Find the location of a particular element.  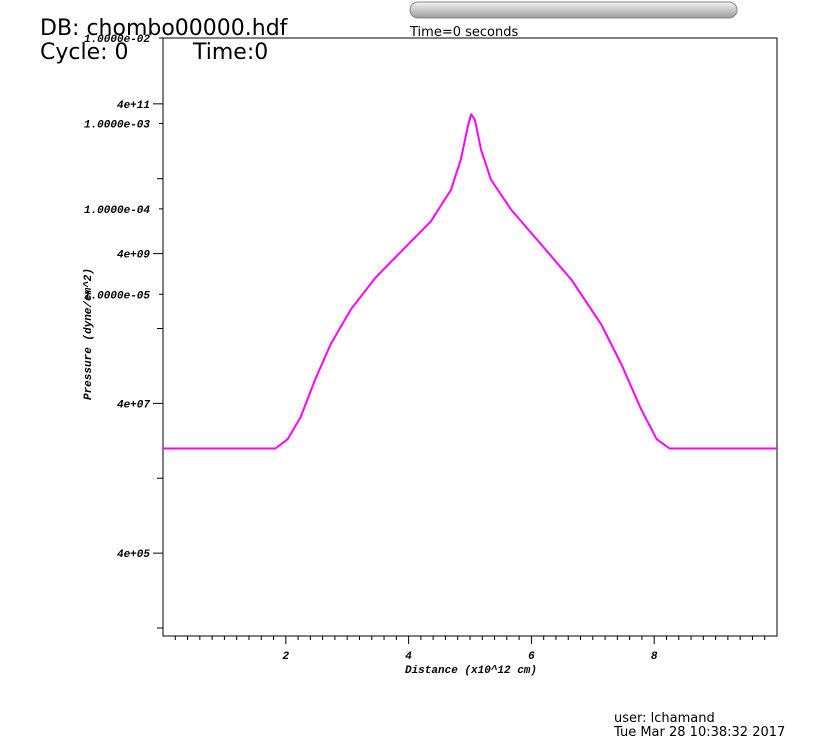

y-tick-label: 4e+07 is located at coordinates (133, 405).